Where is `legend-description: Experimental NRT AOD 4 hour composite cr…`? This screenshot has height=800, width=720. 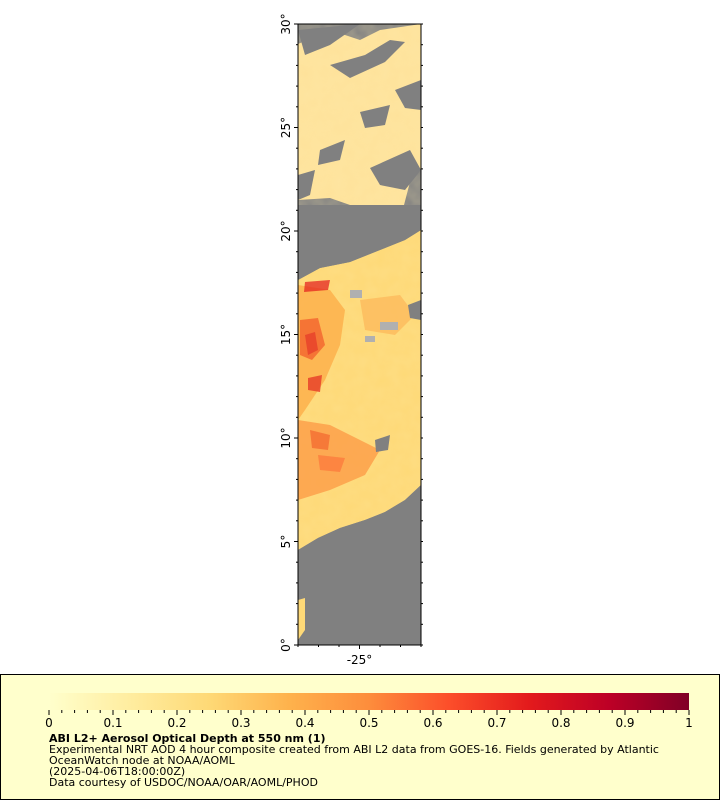
legend-description: Experimental NRT AOD 4 hour composite cr… is located at coordinates (354, 755).